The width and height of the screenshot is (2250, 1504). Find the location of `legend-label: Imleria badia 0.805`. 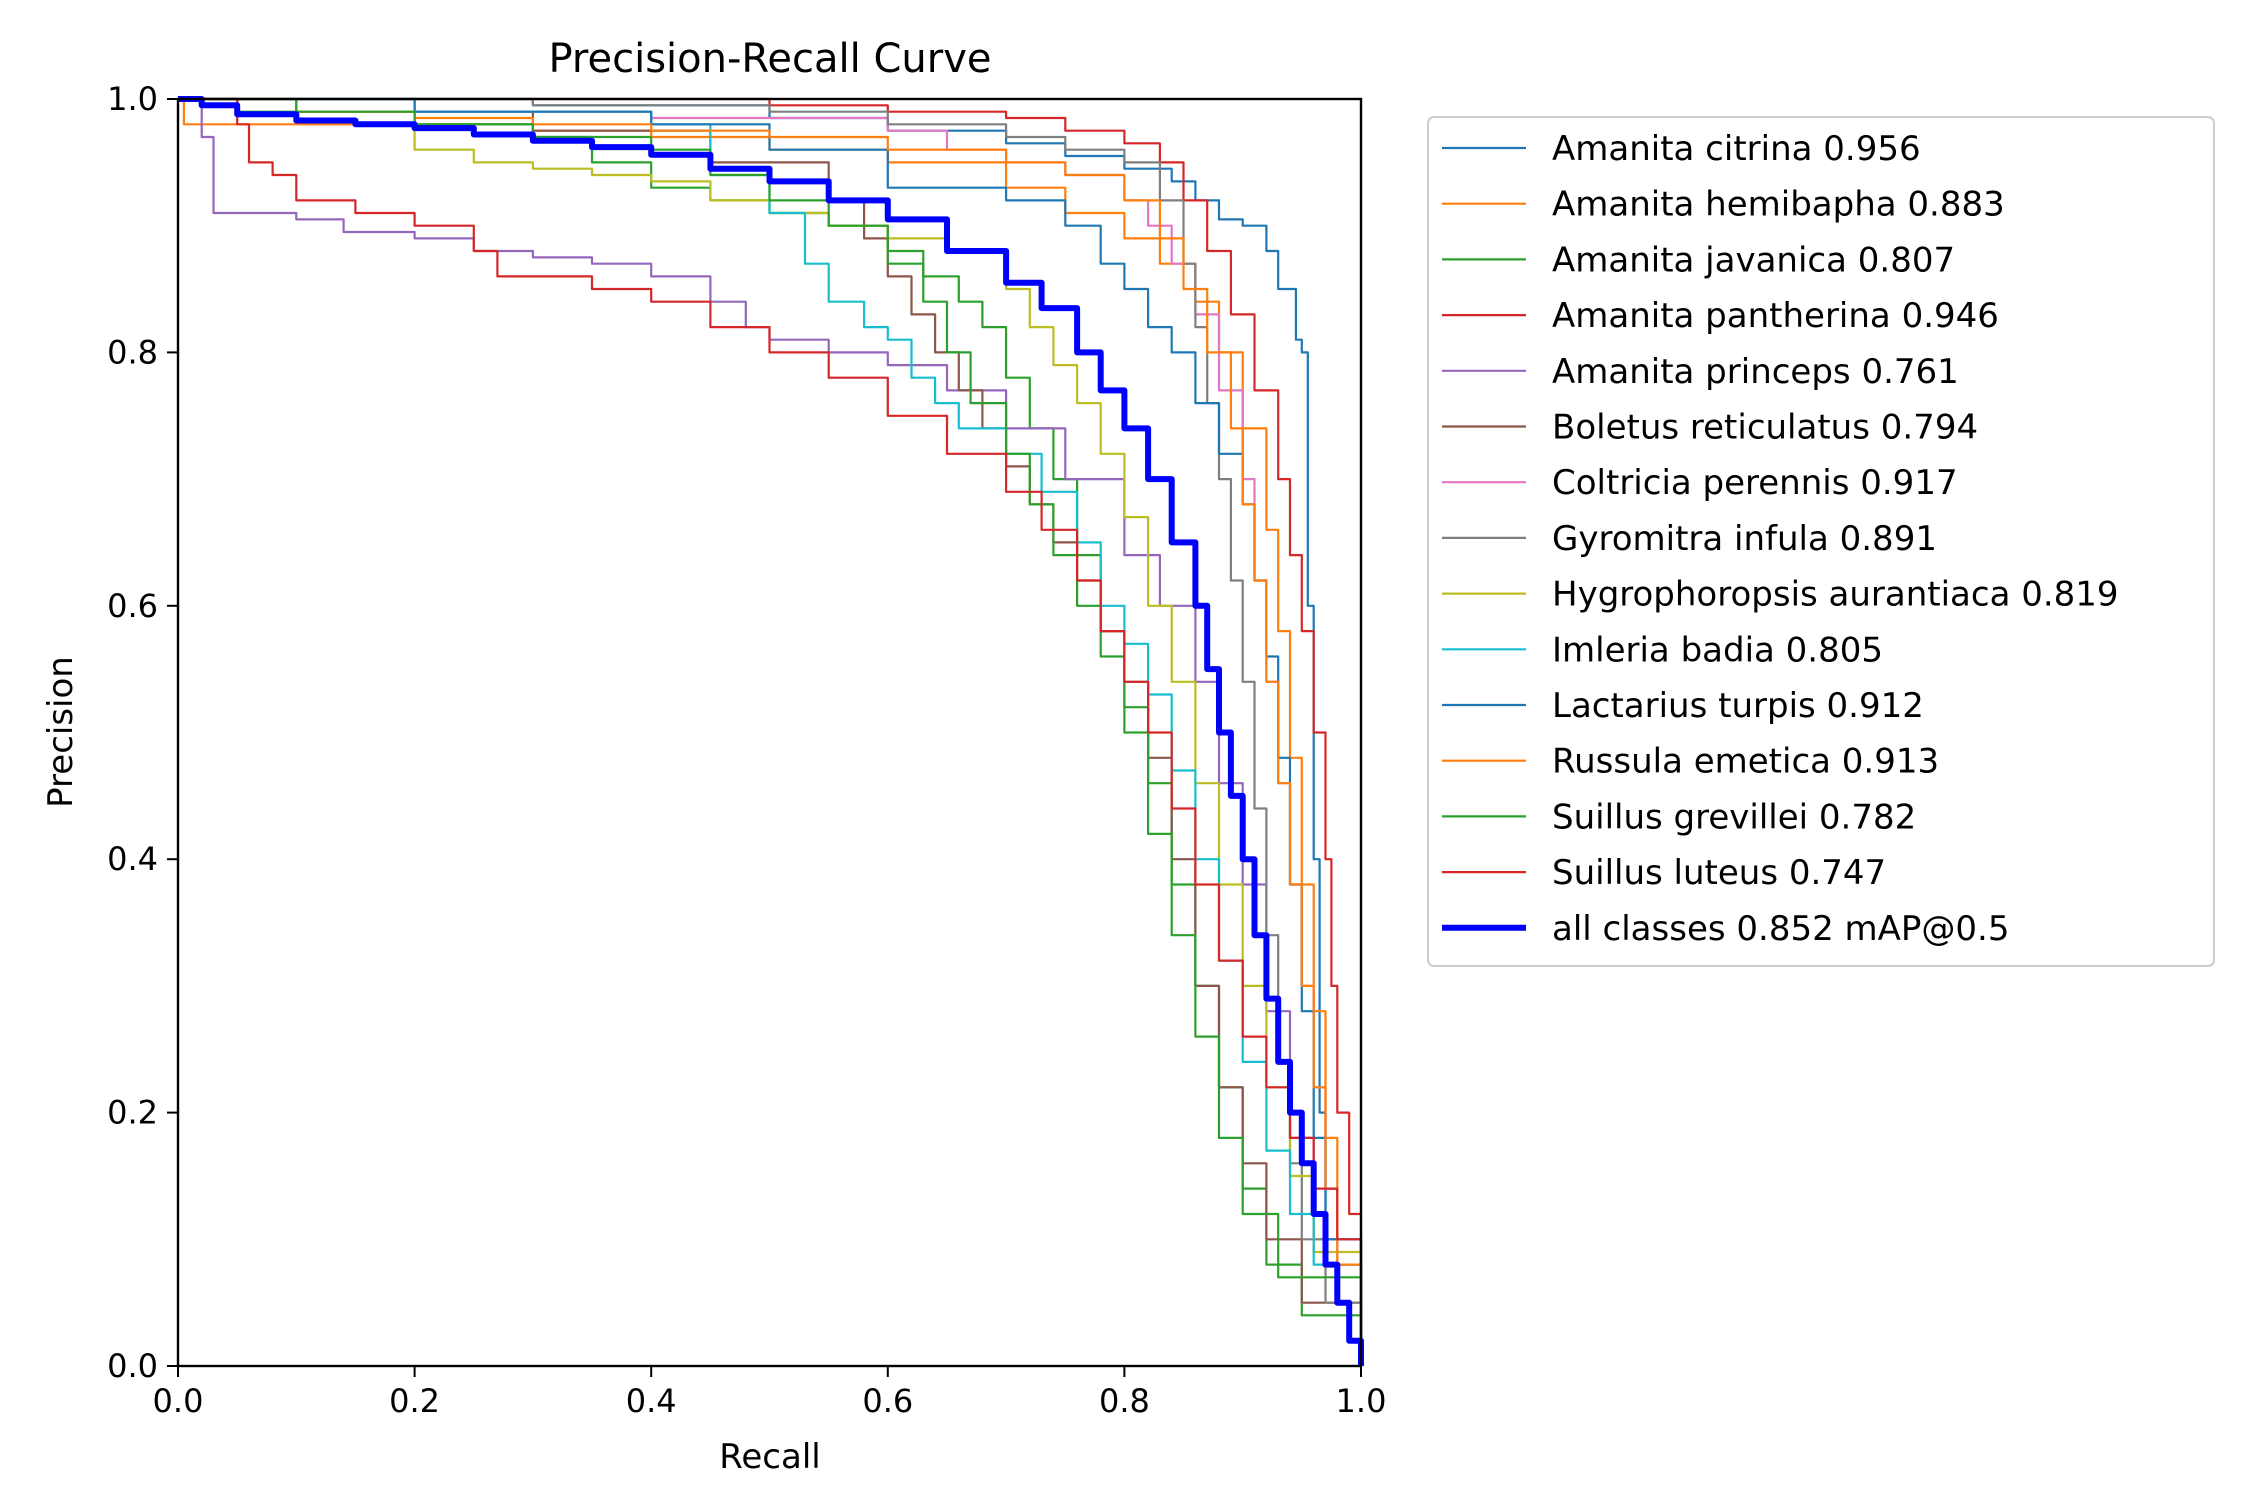

legend-label: Imleria badia 0.805 is located at coordinates (1717, 650).